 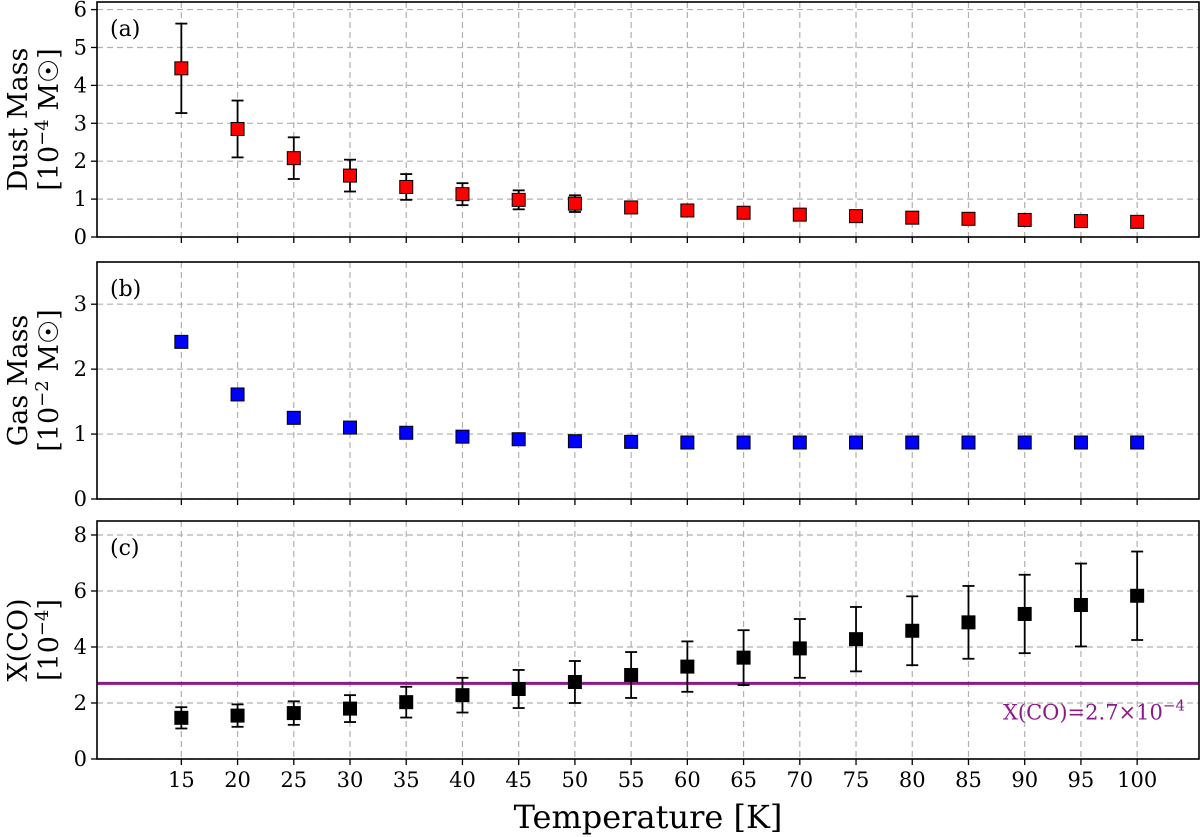 I want to click on x-tick-label: 100, so click(x=1137, y=780).